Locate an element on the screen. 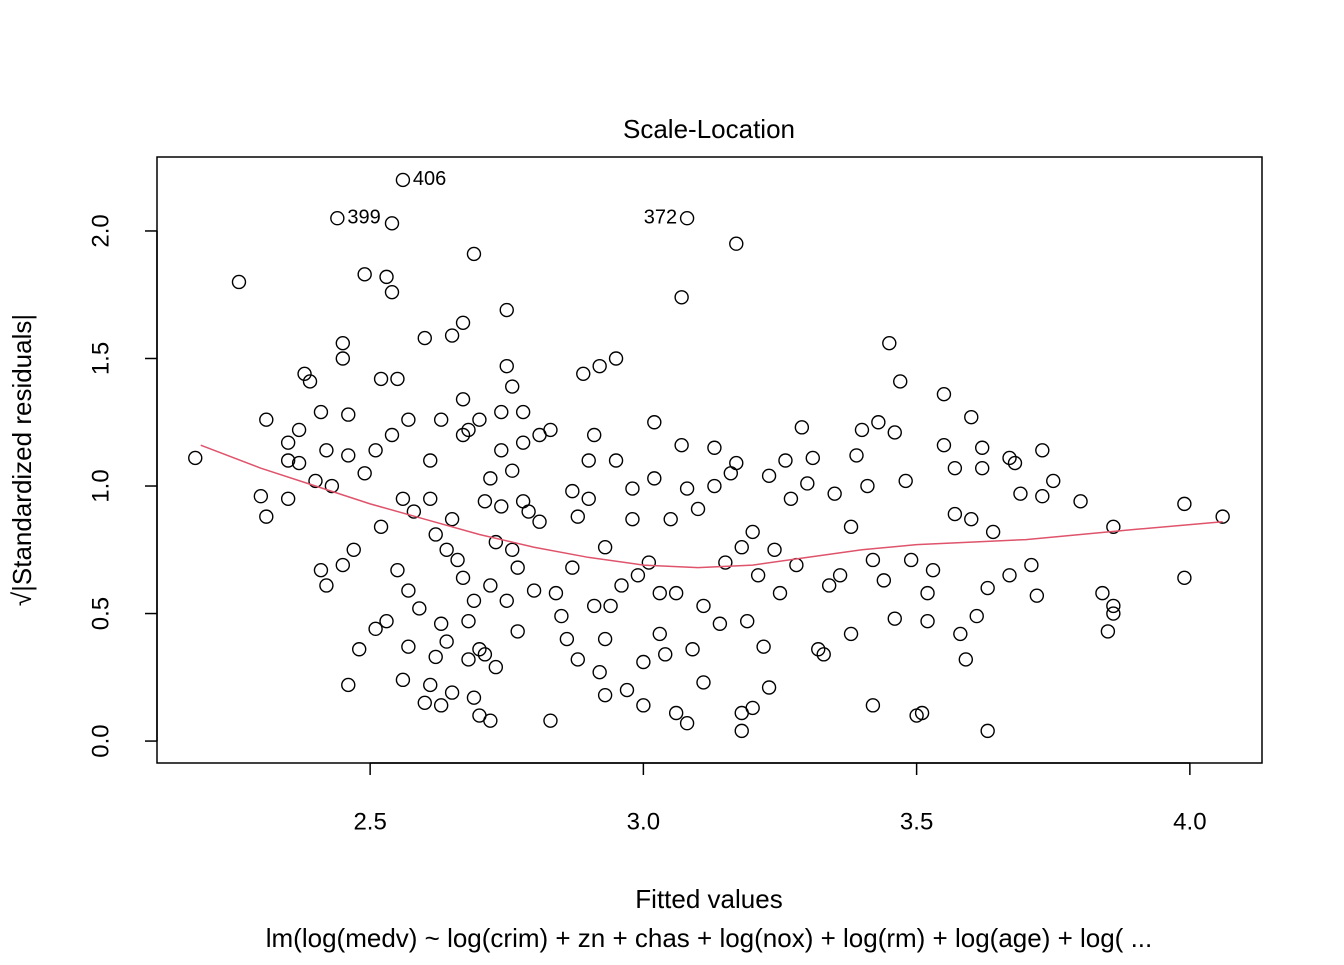 Image resolution: width=1344 pixels, height=965 pixels. point-label: 372 is located at coordinates (660, 217).